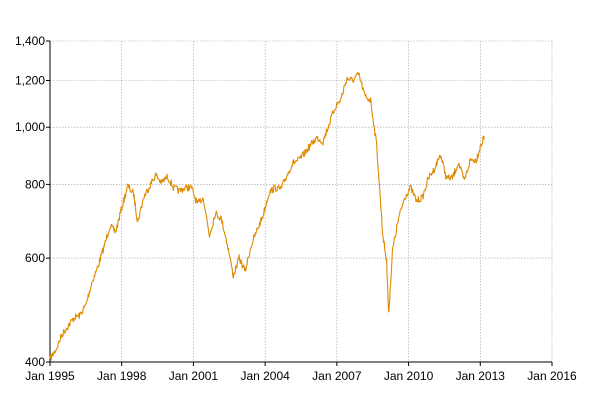  Describe the element at coordinates (265, 376) in the screenshot. I see `x-tick-label: Jan 2004` at that location.